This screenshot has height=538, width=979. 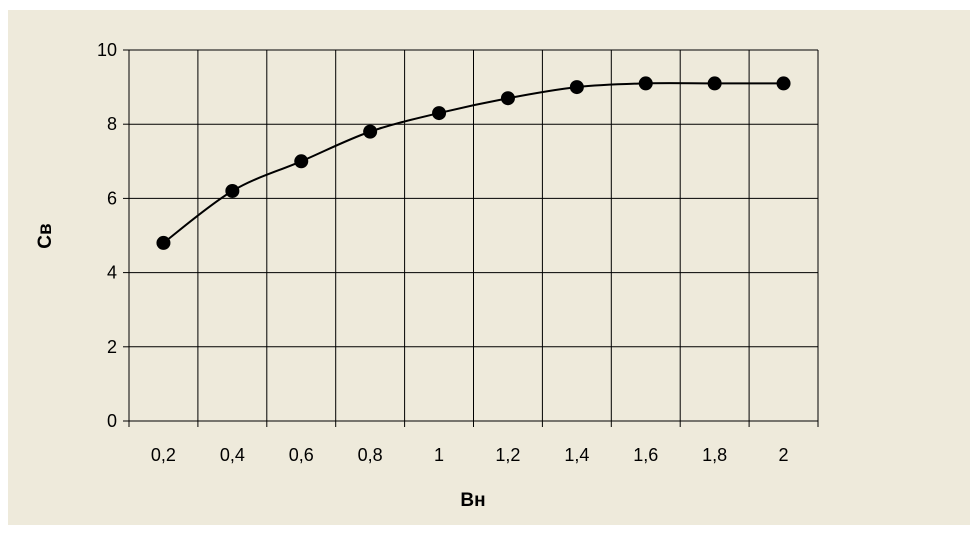 I want to click on x-tick-label: 0,2, so click(x=163, y=455).